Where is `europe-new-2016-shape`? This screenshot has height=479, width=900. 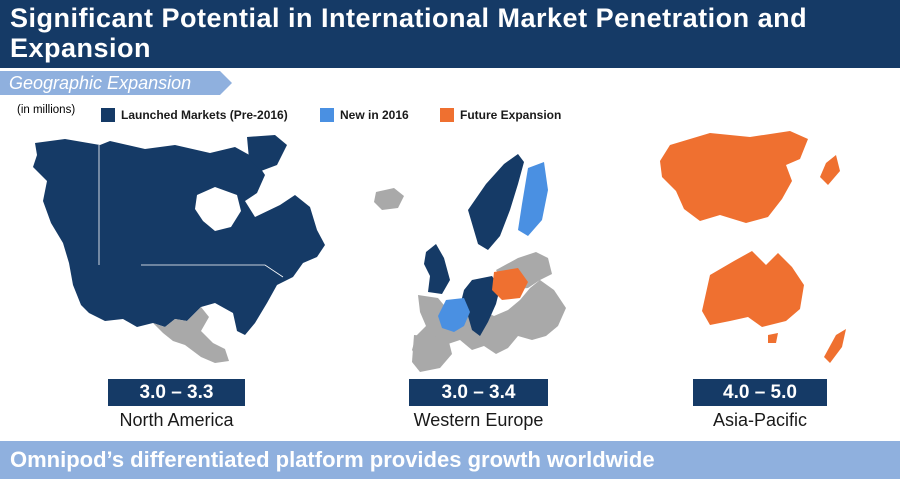
europe-new-2016-shape is located at coordinates (493, 247).